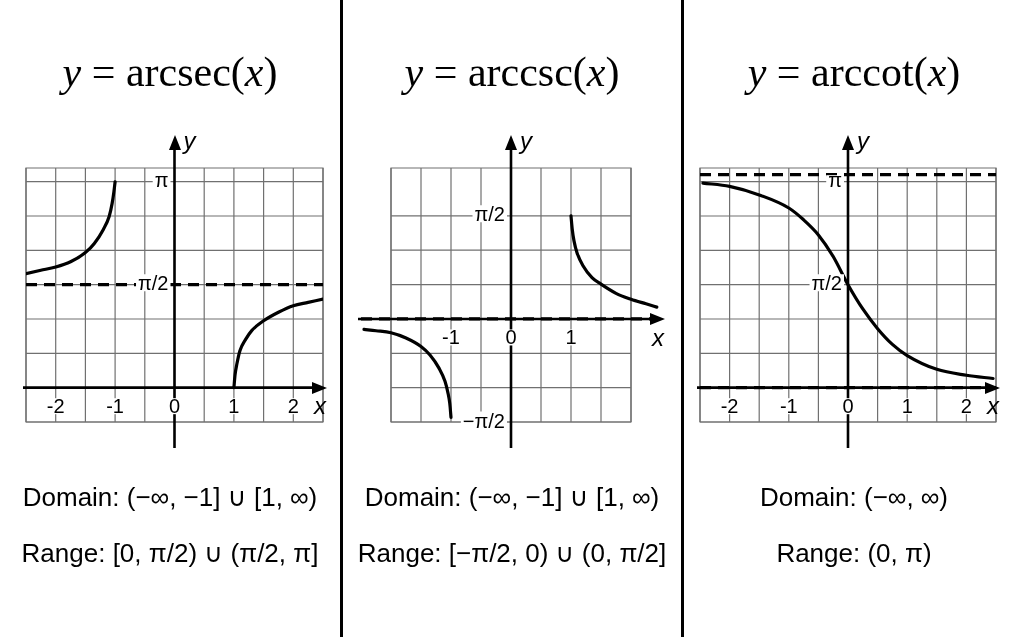  I want to click on y-tick-label: −π/2, so click(483, 420).